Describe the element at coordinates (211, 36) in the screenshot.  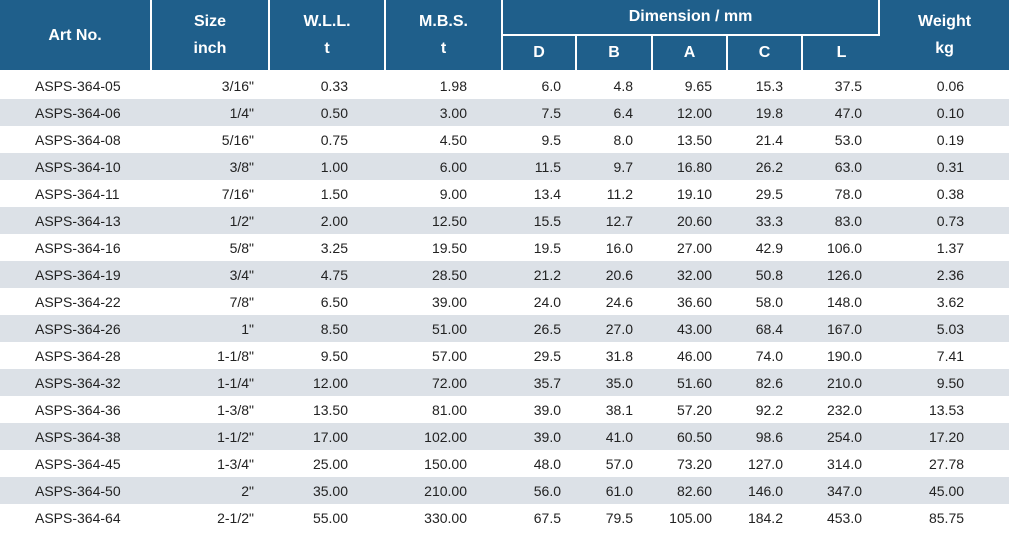
I see `header-size: Size inch` at that location.